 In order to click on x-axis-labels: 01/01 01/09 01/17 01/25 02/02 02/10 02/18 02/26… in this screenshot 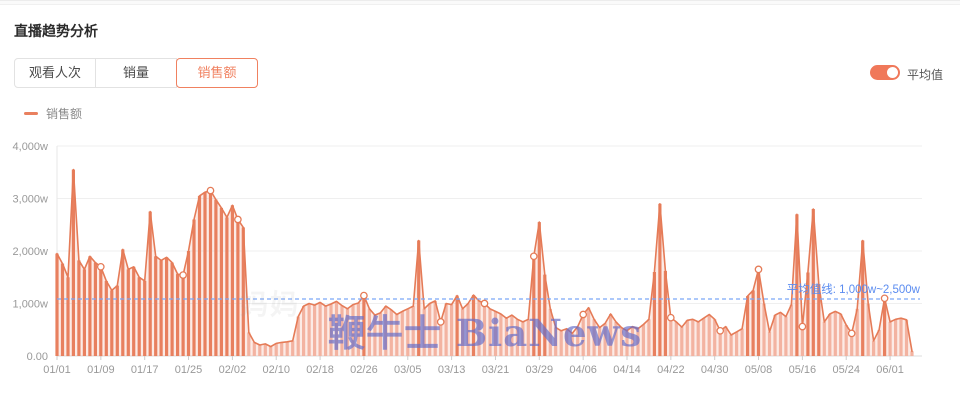, I will do `click(473, 366)`.